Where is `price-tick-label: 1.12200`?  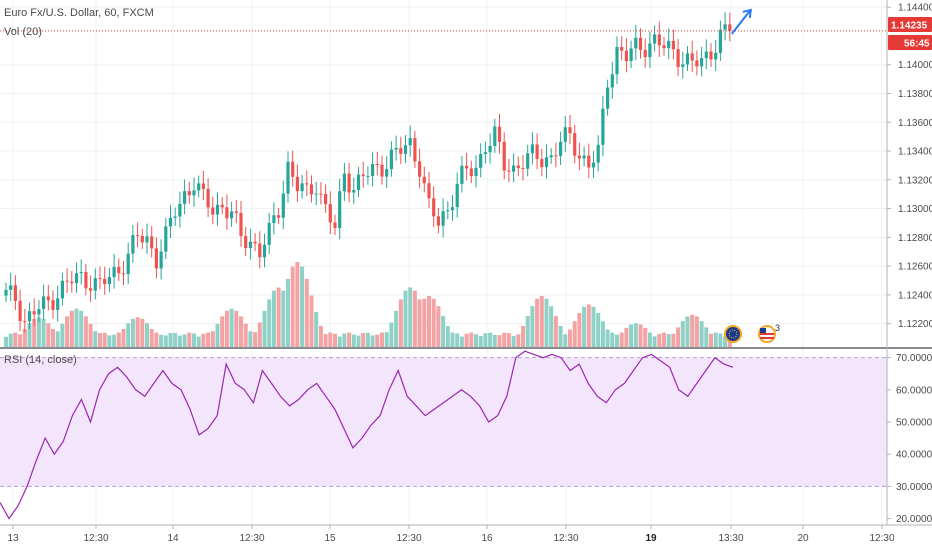 price-tick-label: 1.12200 is located at coordinates (915, 324).